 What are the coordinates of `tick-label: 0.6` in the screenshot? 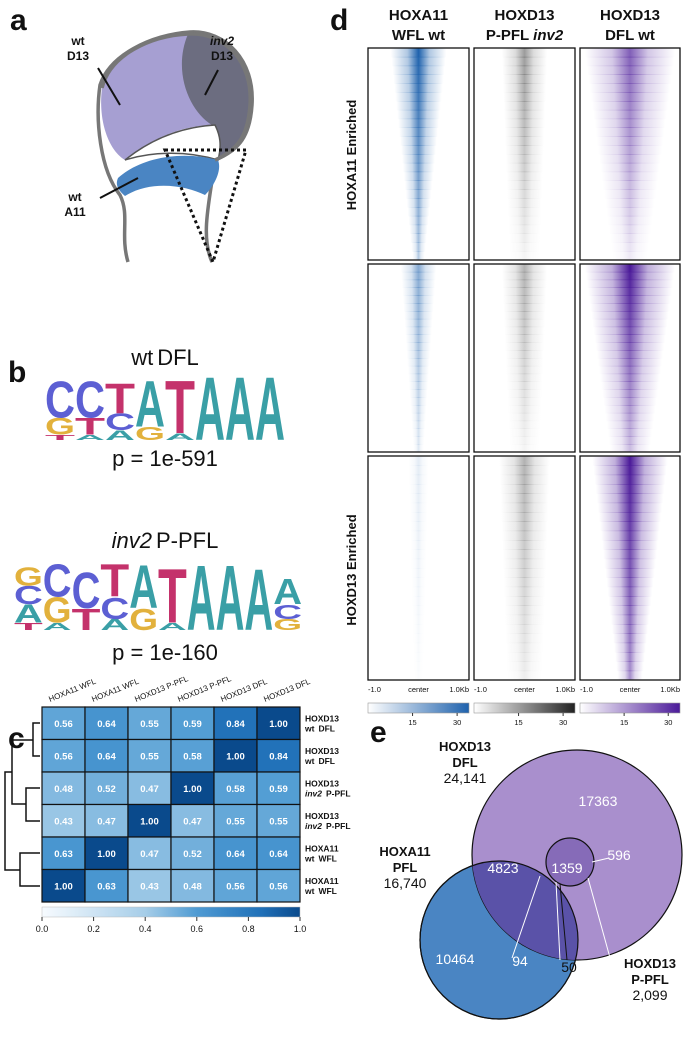 It's located at (197, 929).